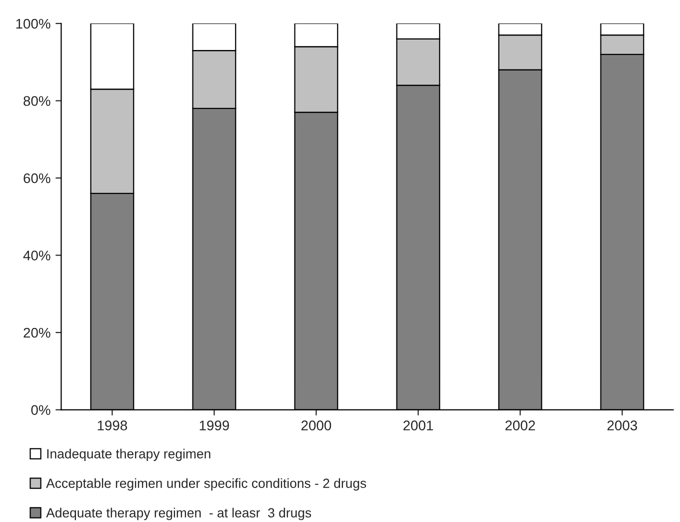 Image resolution: width=680 pixels, height=522 pixels. What do you see at coordinates (622, 425) in the screenshot?
I see `x-tick-label: 2003` at bounding box center [622, 425].